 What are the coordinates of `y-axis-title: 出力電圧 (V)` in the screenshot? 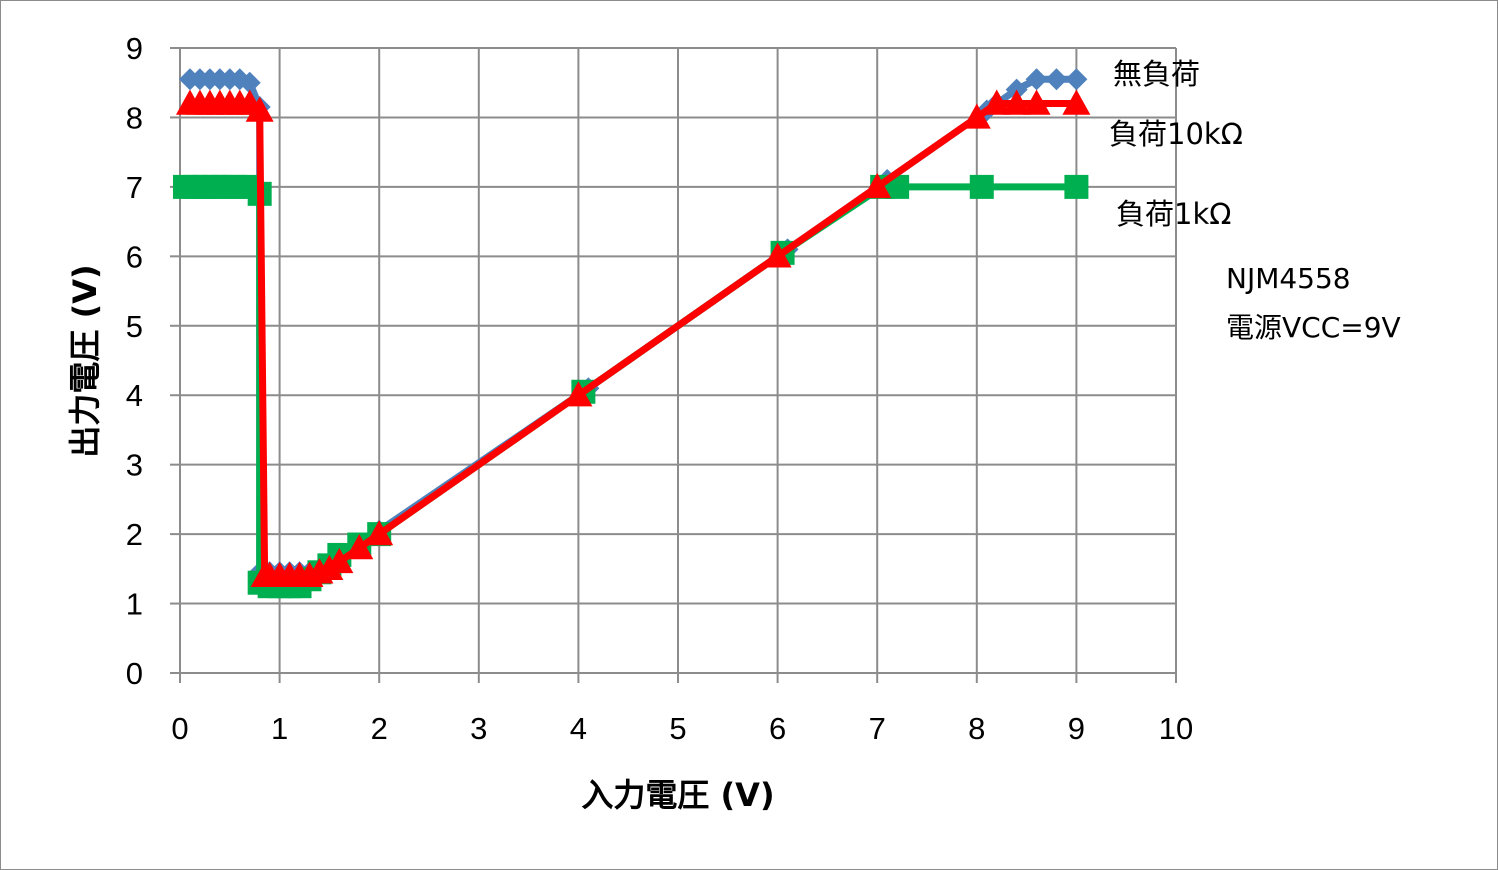 It's located at (85, 360).